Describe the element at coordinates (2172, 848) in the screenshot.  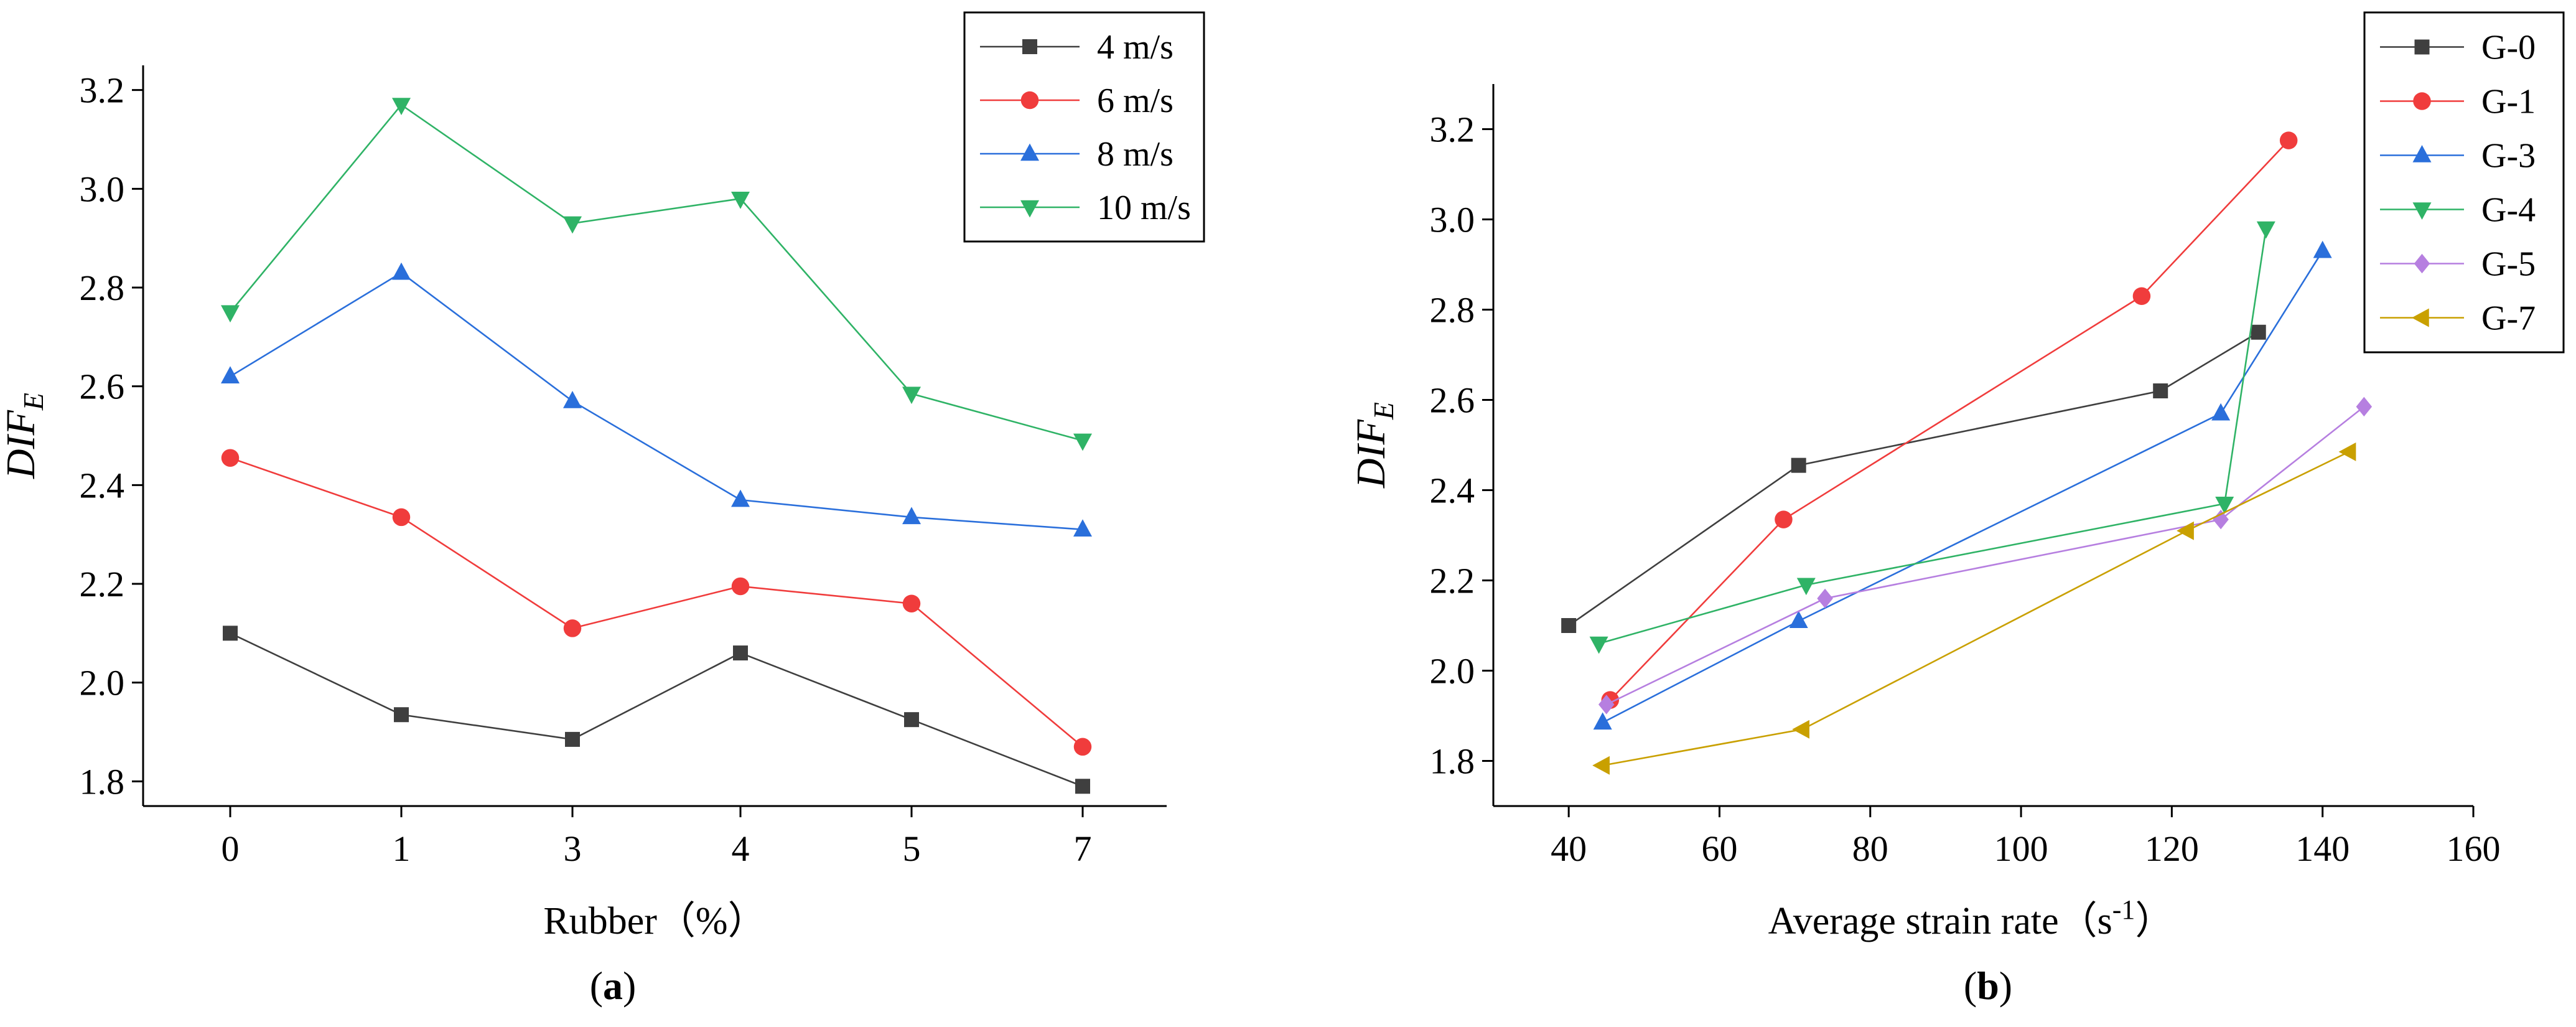
I see `x-tick-label: 120` at that location.